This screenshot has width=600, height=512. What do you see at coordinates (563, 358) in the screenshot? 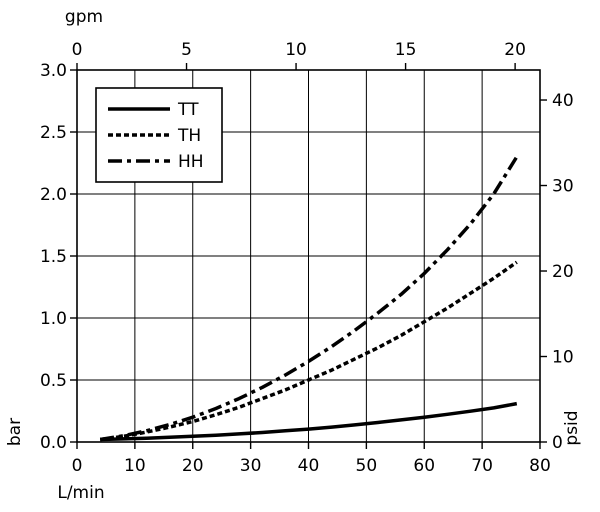
I see `right-tick-label-1: 10` at bounding box center [563, 358].